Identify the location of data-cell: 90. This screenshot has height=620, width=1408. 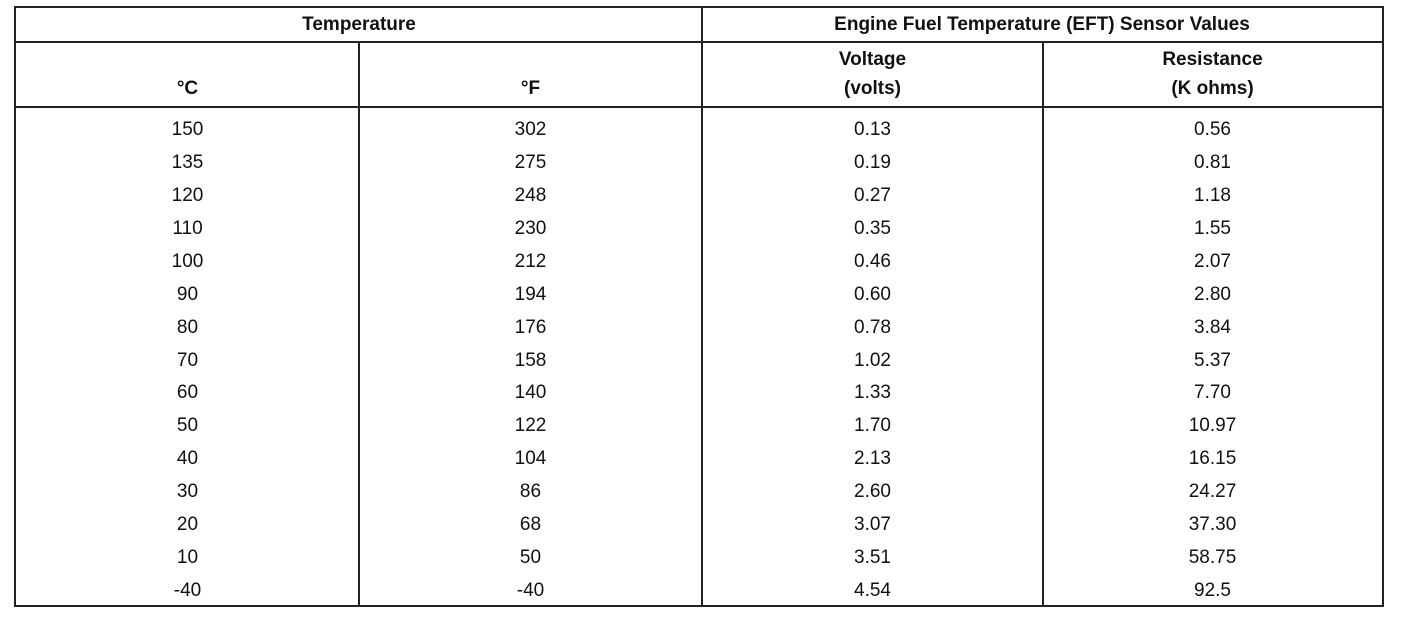
(187, 294).